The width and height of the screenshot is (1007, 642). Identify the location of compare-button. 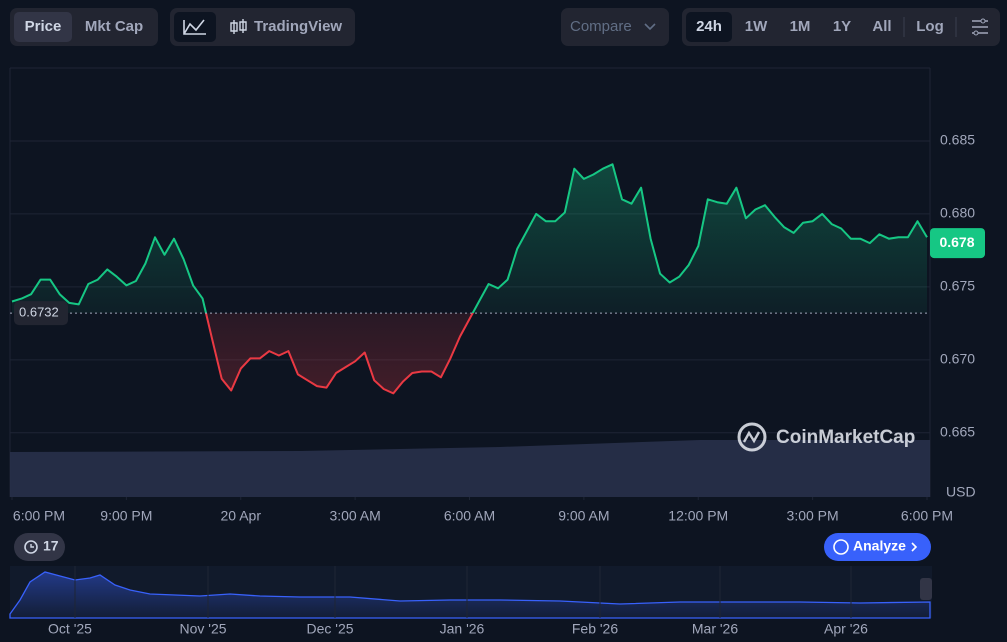
(615, 27).